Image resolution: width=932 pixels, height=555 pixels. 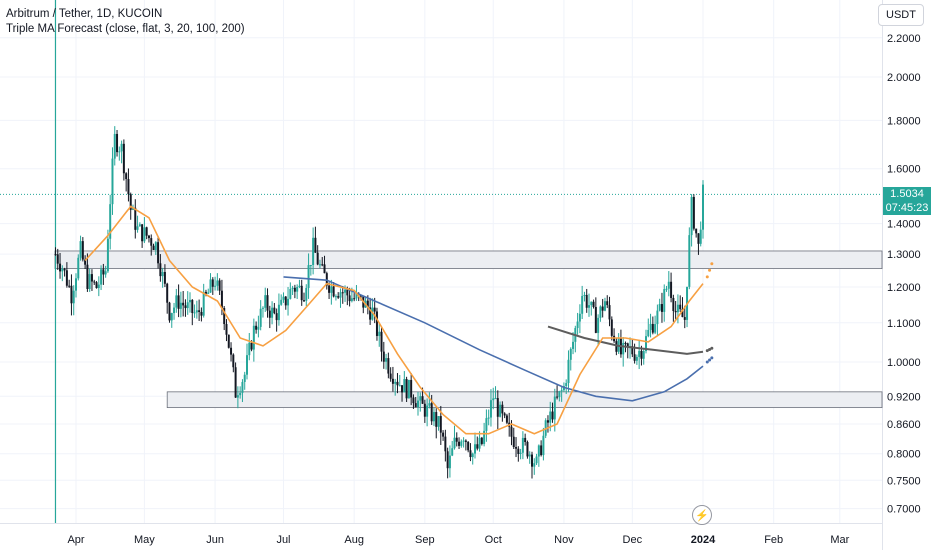 I want to click on countdown-label: 07:45:23, so click(x=907, y=208).